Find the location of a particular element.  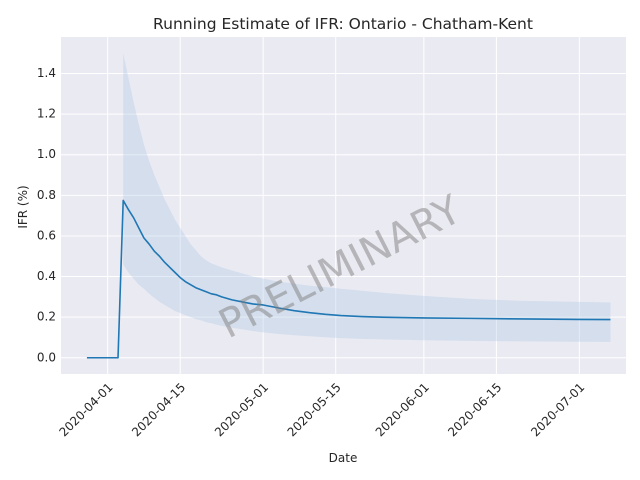

y-tick-label: 0.8 is located at coordinates (46, 195).